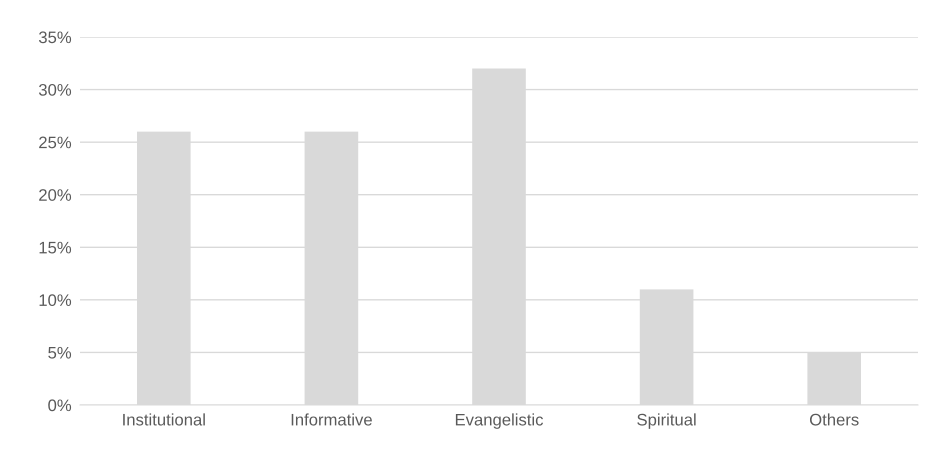 The width and height of the screenshot is (938, 450). What do you see at coordinates (55, 90) in the screenshot?
I see `y-tick-label: 30%` at bounding box center [55, 90].